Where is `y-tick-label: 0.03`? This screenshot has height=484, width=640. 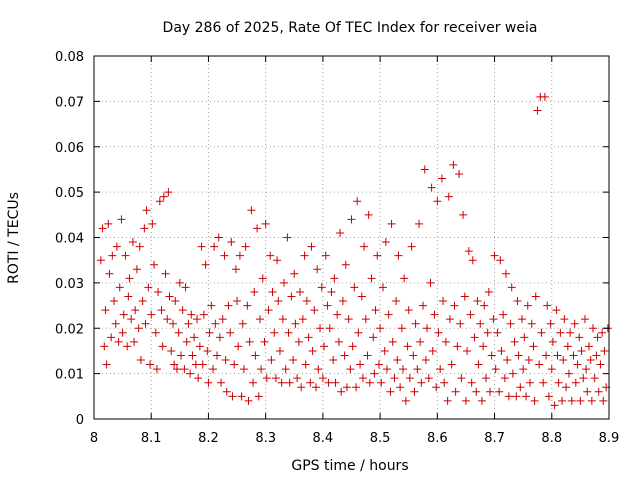
y-tick-label: 0.03 is located at coordinates (69, 284).